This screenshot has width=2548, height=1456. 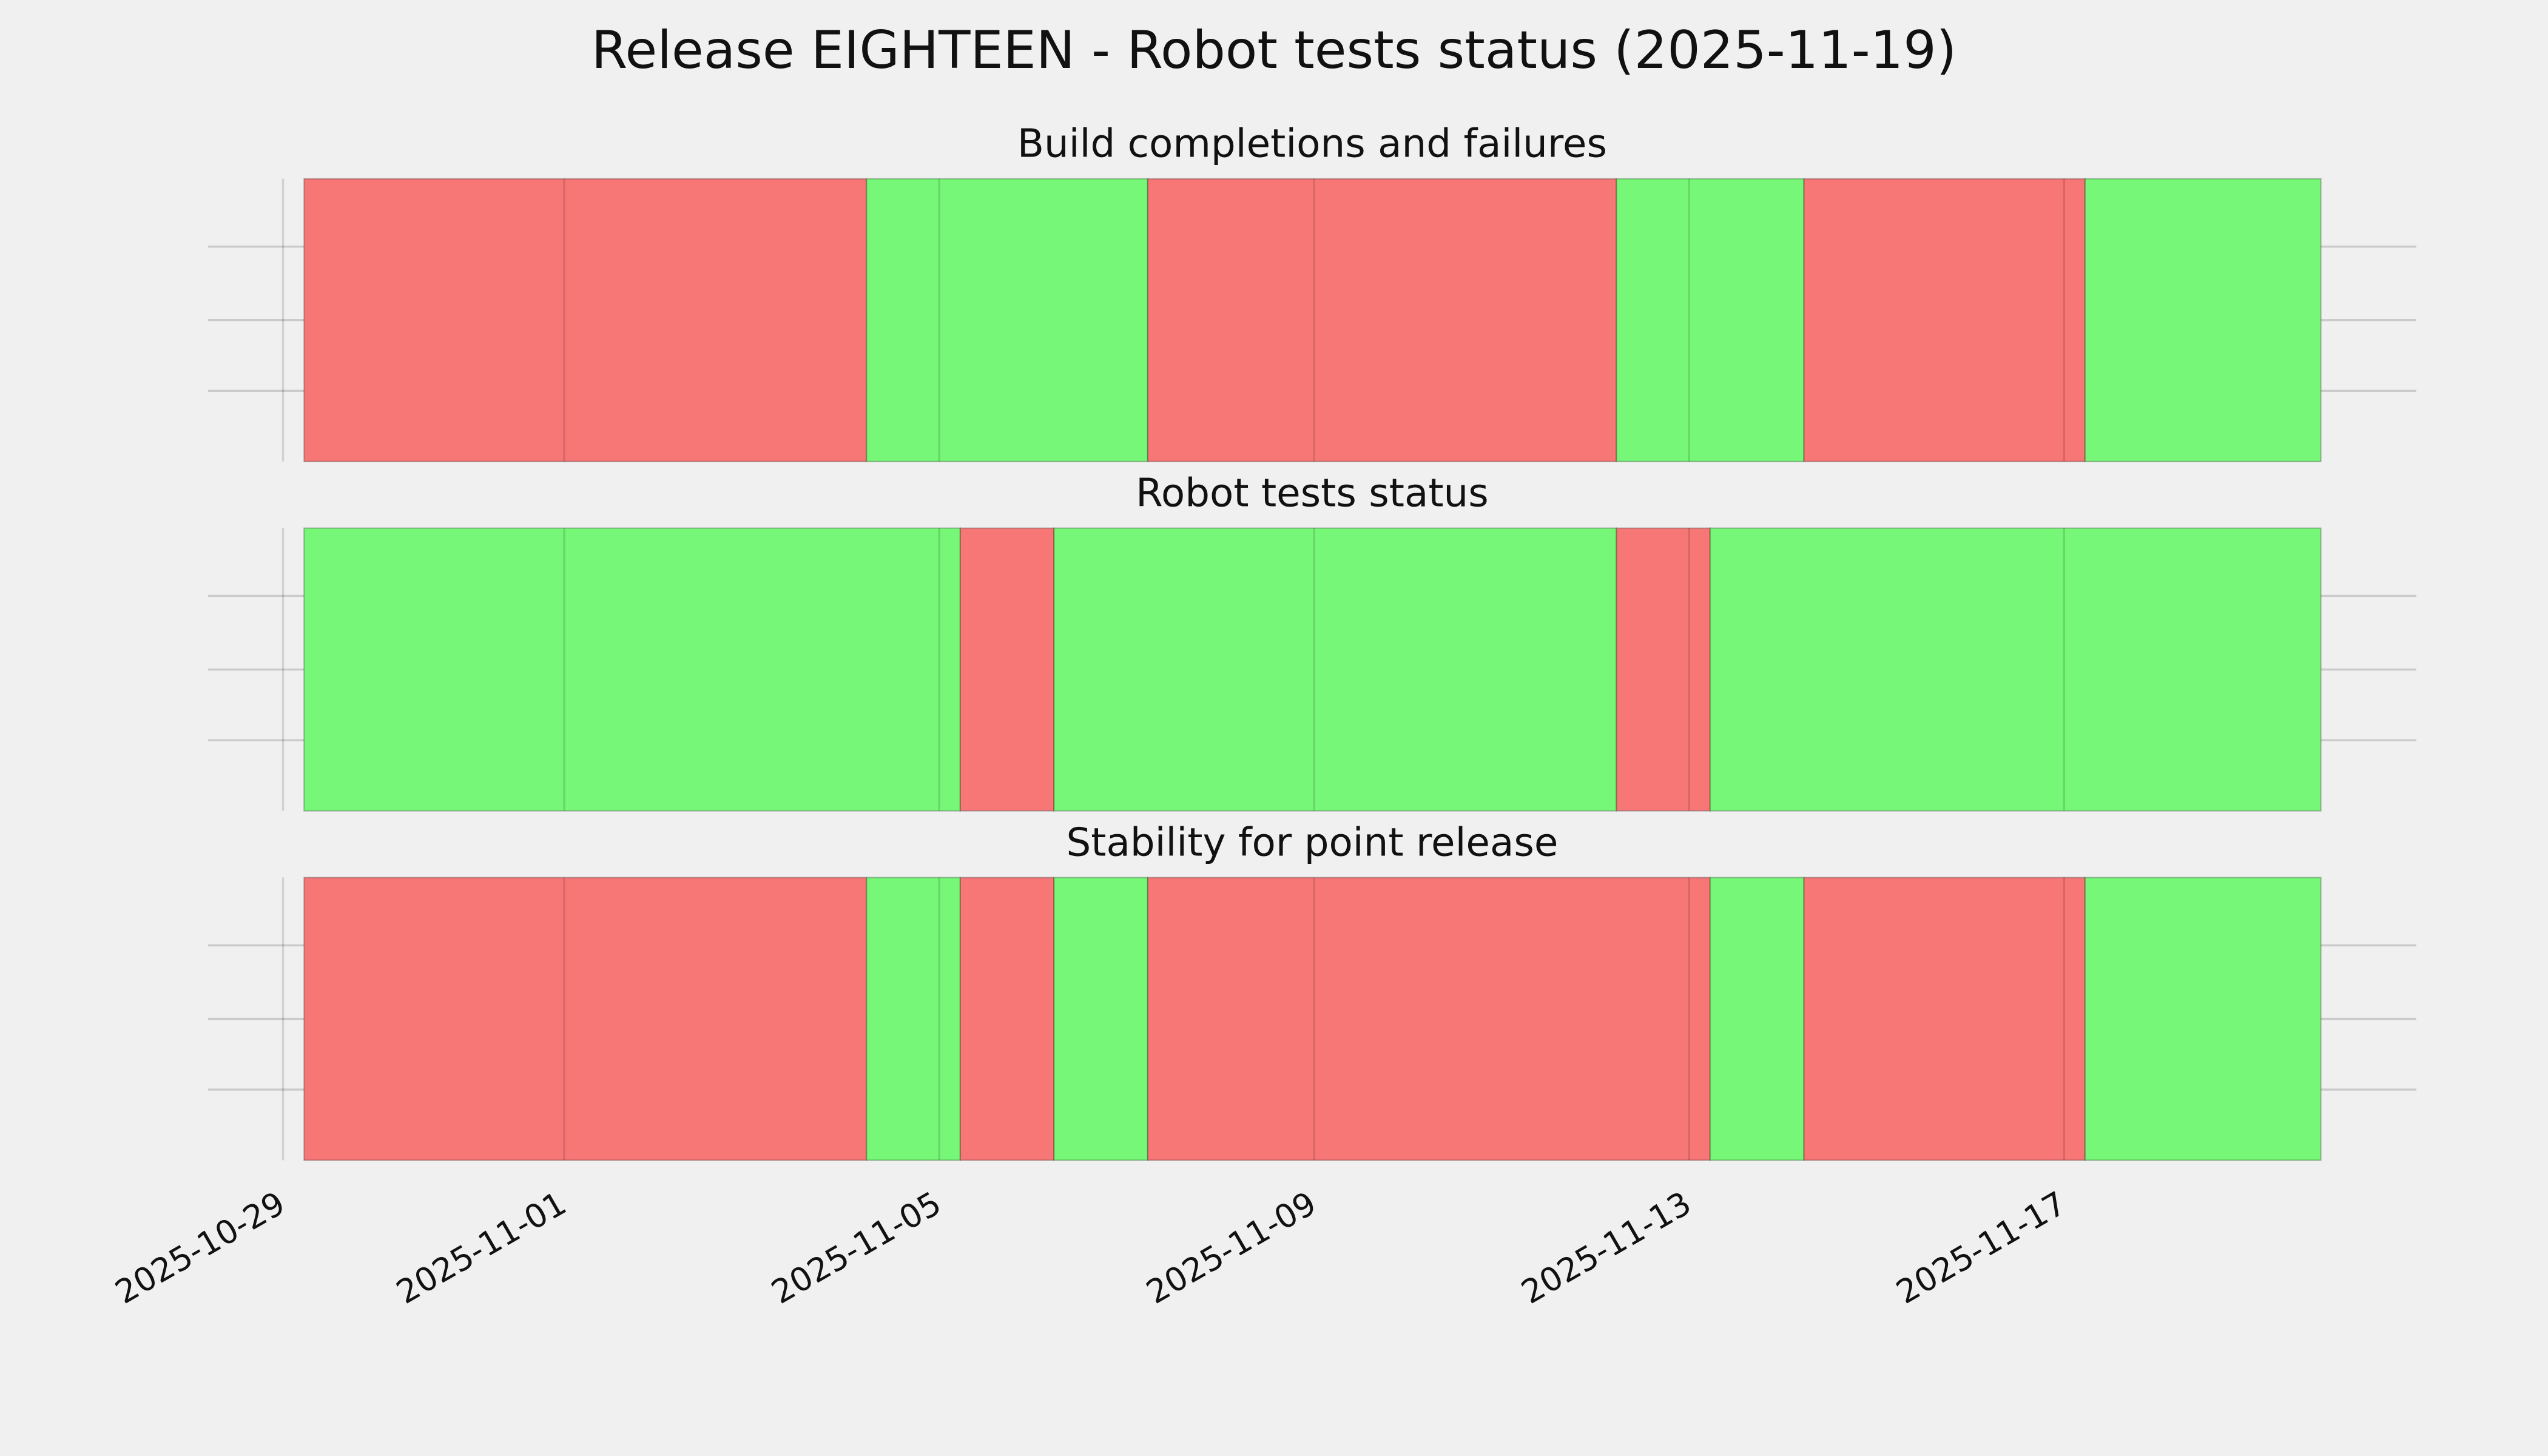 What do you see at coordinates (1312, 493) in the screenshot?
I see `panel-title: Robot tests status` at bounding box center [1312, 493].